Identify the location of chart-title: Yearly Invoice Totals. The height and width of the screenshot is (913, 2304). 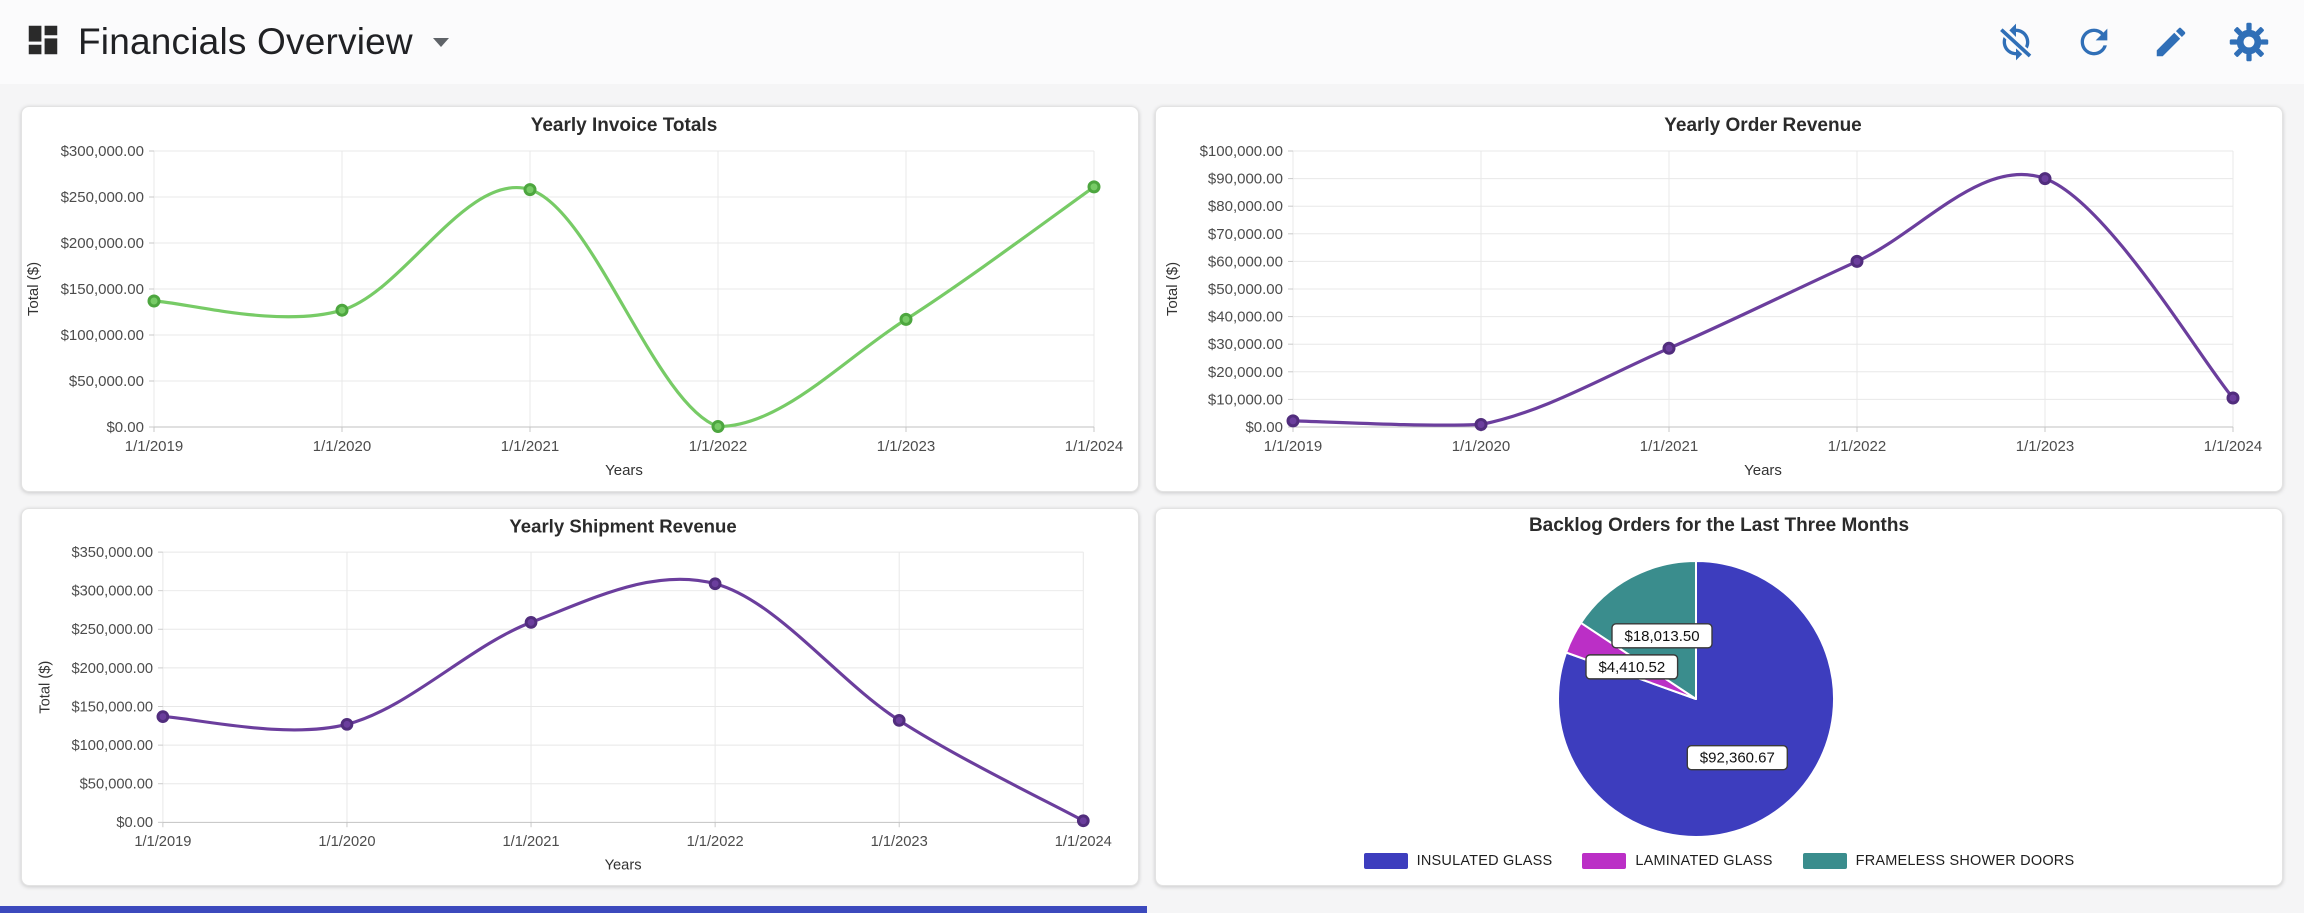
(624, 125).